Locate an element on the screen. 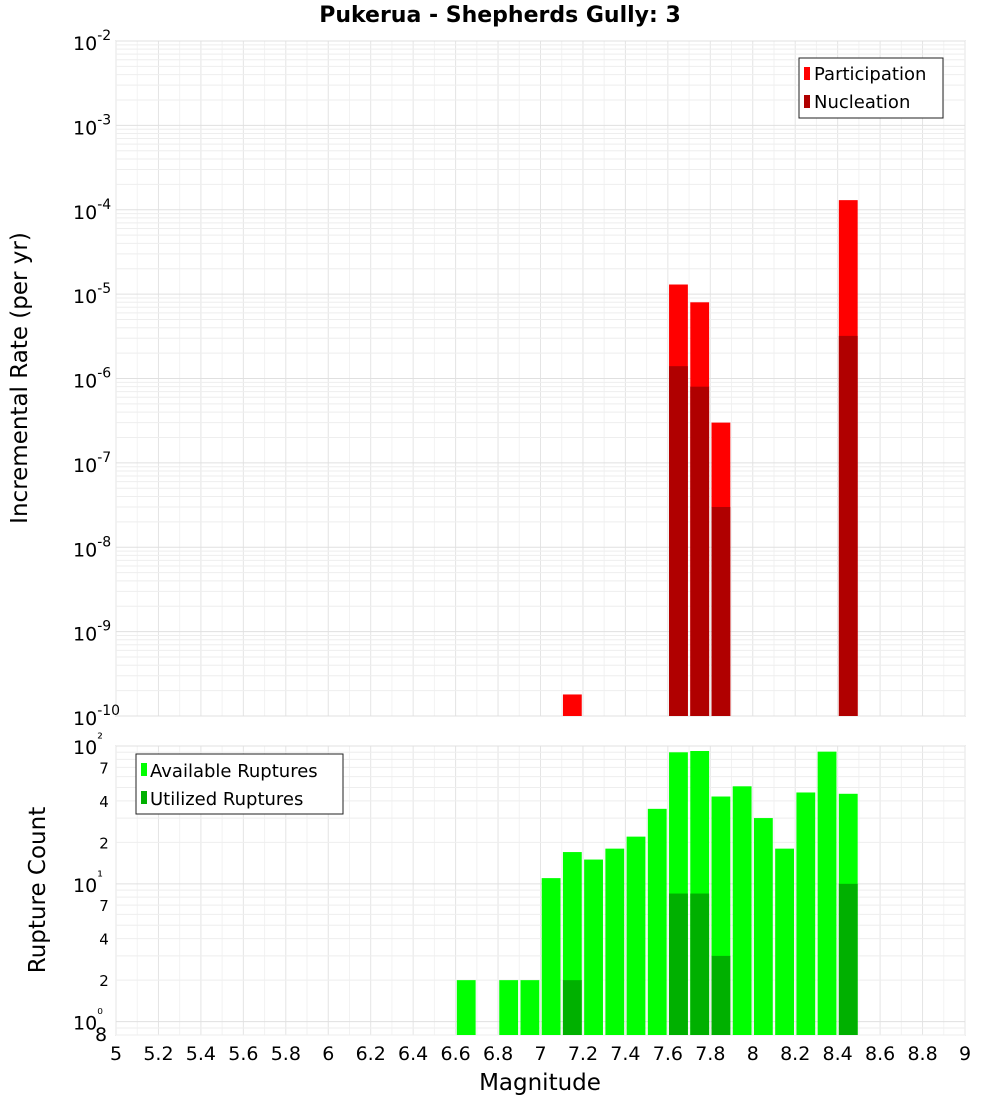 The image size is (1000, 1100). top-y-ticks: 10⁻² 10⁻³ 10⁻⁴ 10⁻⁵ 10⁻⁶ 10⁻⁷ 10⁻⁸ 10⁻⁹ 10⁻¹⁰ is located at coordinates (96, 379).